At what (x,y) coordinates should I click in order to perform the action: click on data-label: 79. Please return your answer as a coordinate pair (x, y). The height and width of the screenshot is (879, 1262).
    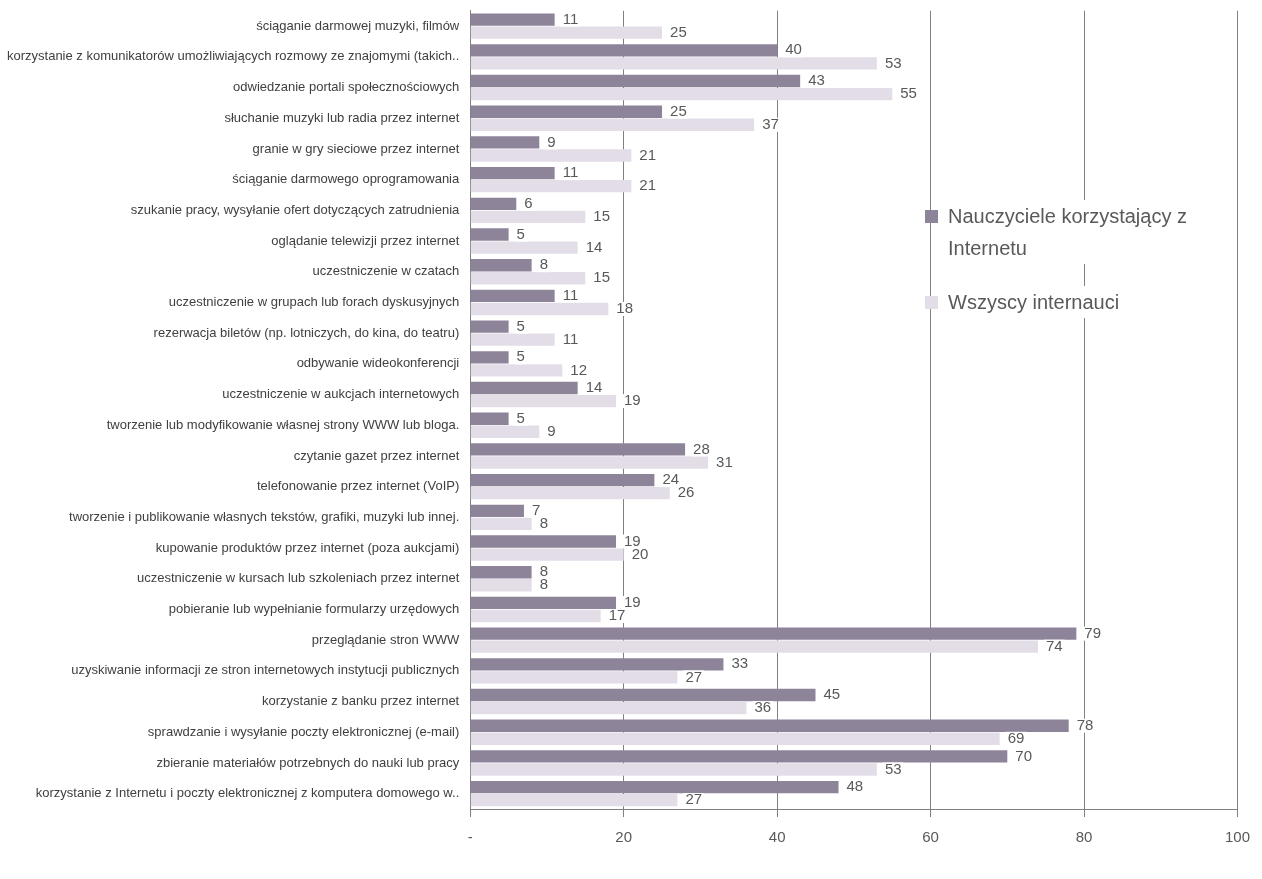
    Looking at the image, I should click on (1093, 632).